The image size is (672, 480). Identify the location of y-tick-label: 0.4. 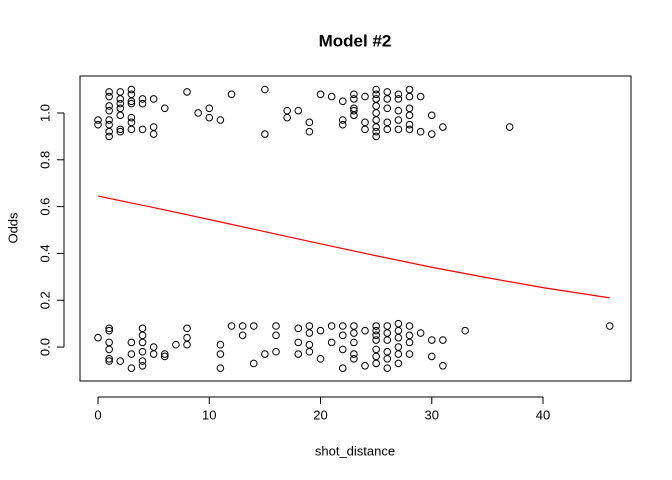
(44, 253).